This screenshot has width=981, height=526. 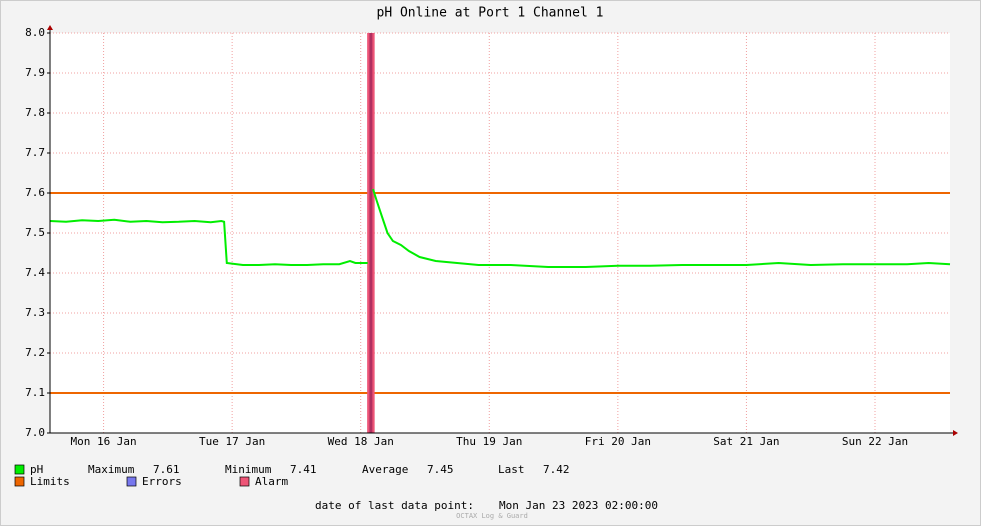 I want to click on x-tick-label: Sat 21 Jan, so click(x=746, y=441).